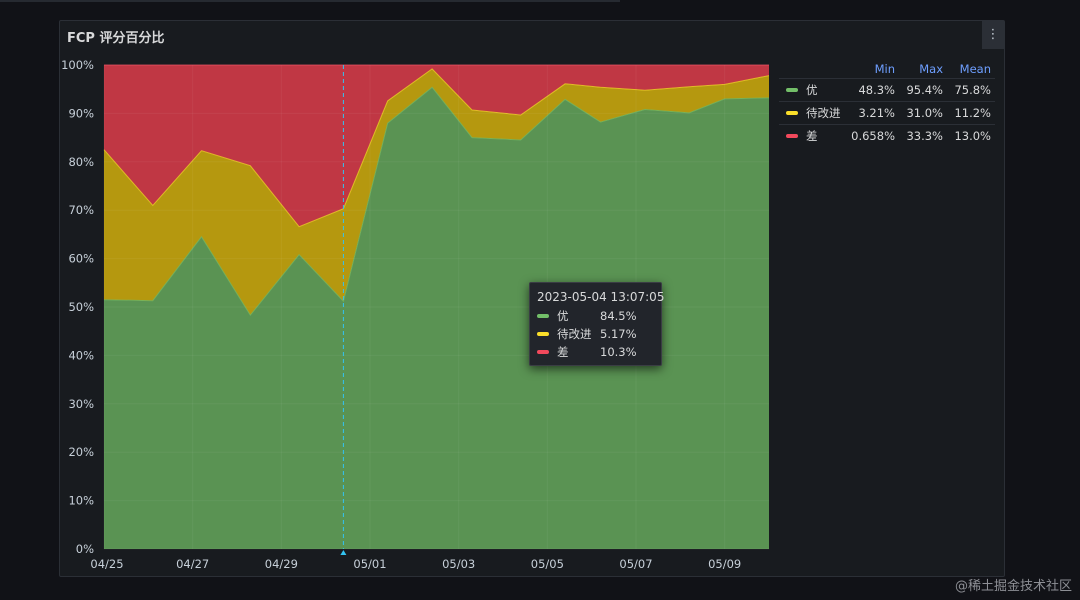  What do you see at coordinates (563, 316) in the screenshot?
I see `tooltip-name-good: 优` at bounding box center [563, 316].